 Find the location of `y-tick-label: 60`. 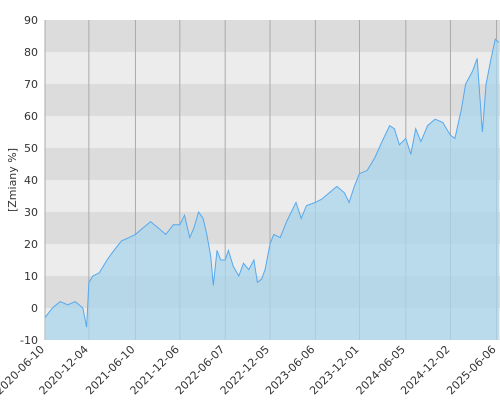

y-tick-label: 60 is located at coordinates (31, 116).